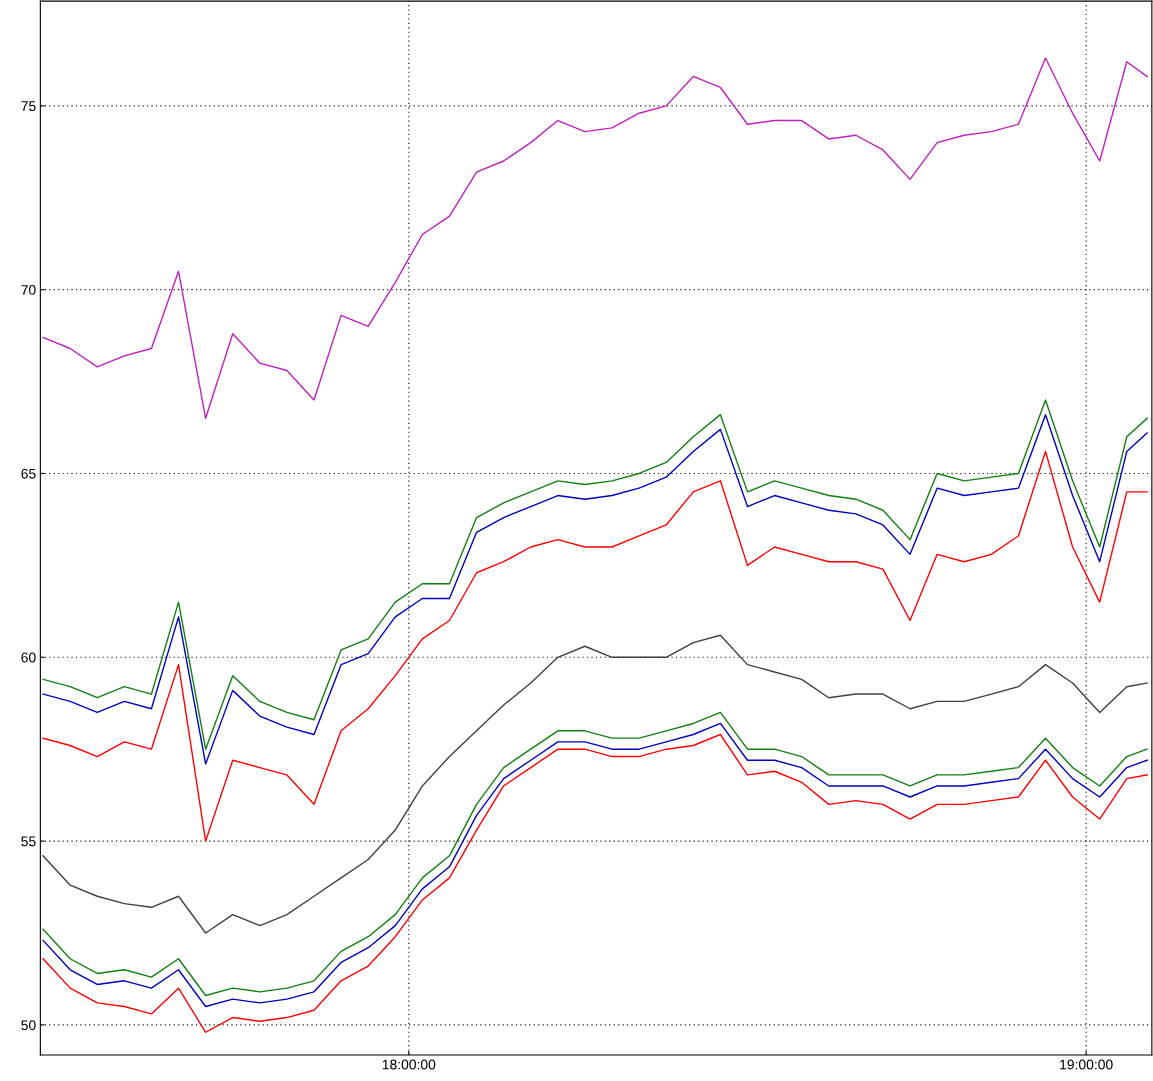  I want to click on y-tick-label: 75, so click(28, 106).